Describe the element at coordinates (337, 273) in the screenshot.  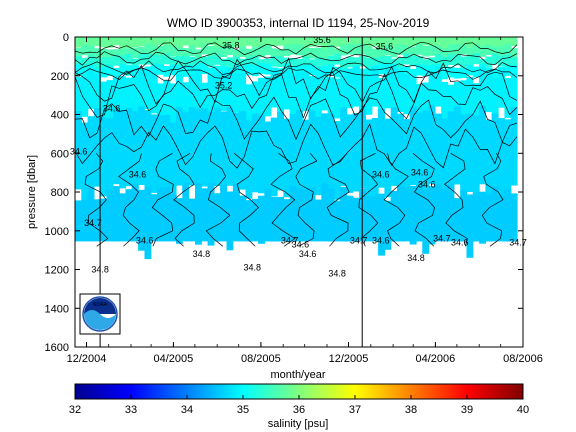
I see `contour-label: 34.8` at that location.